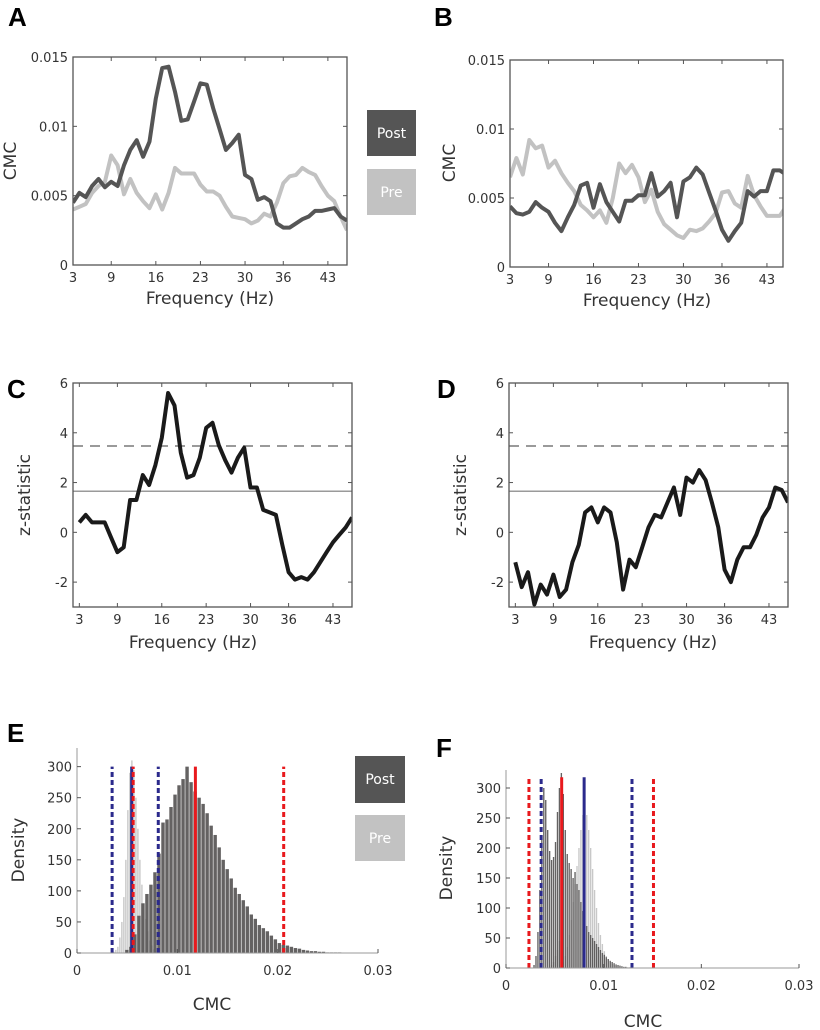  What do you see at coordinates (19, 850) in the screenshot?
I see `y-axis-label: Density` at bounding box center [19, 850].